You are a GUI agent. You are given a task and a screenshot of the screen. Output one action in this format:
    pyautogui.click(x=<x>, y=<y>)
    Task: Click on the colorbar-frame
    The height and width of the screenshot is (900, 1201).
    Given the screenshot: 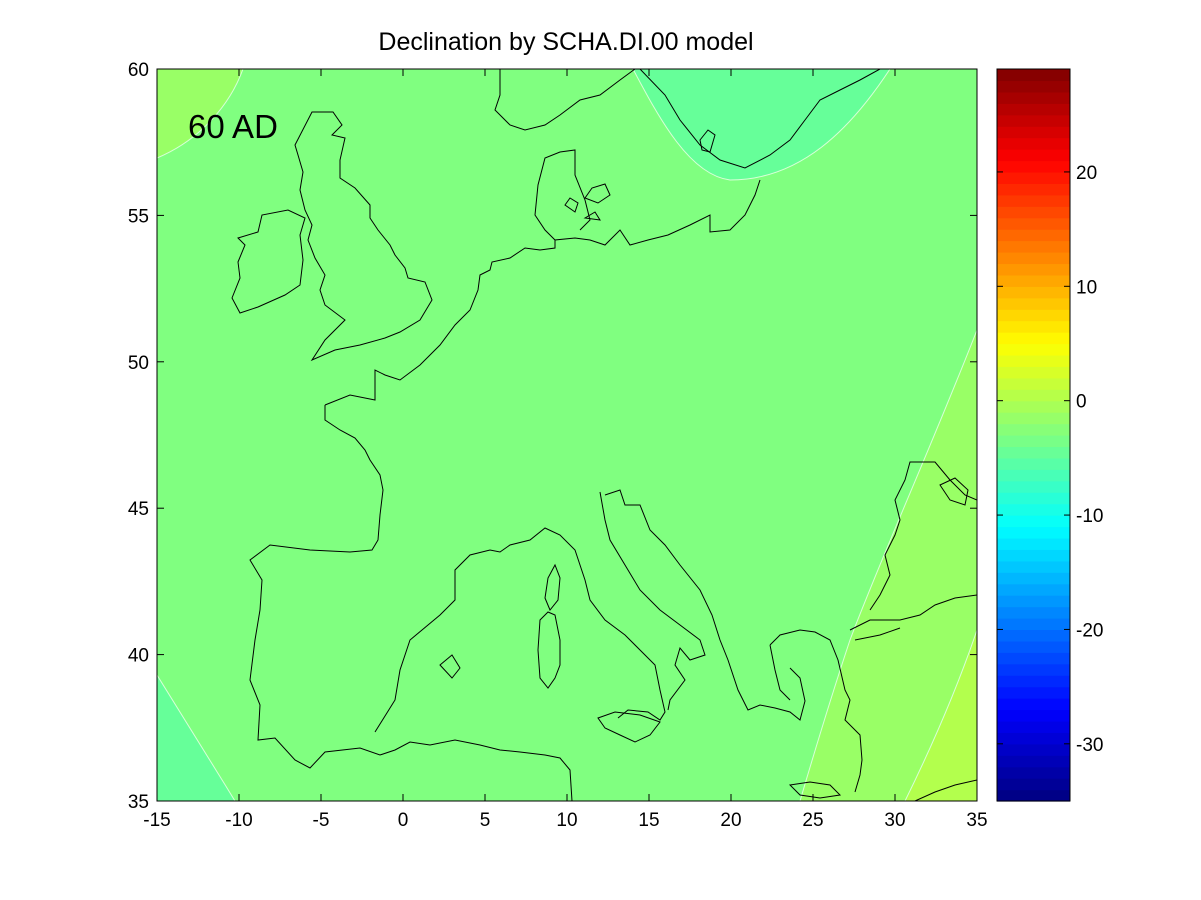 What is the action you would take?
    pyautogui.click(x=1033, y=435)
    